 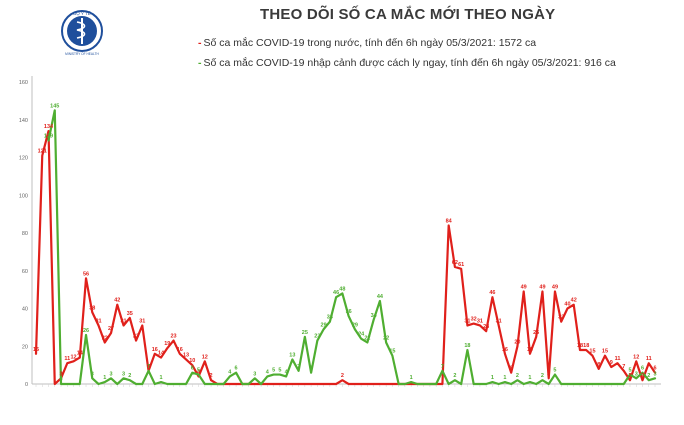 What do you see at coordinates (342, 289) in the screenshot?
I see `data-label-imported: 48` at bounding box center [342, 289].